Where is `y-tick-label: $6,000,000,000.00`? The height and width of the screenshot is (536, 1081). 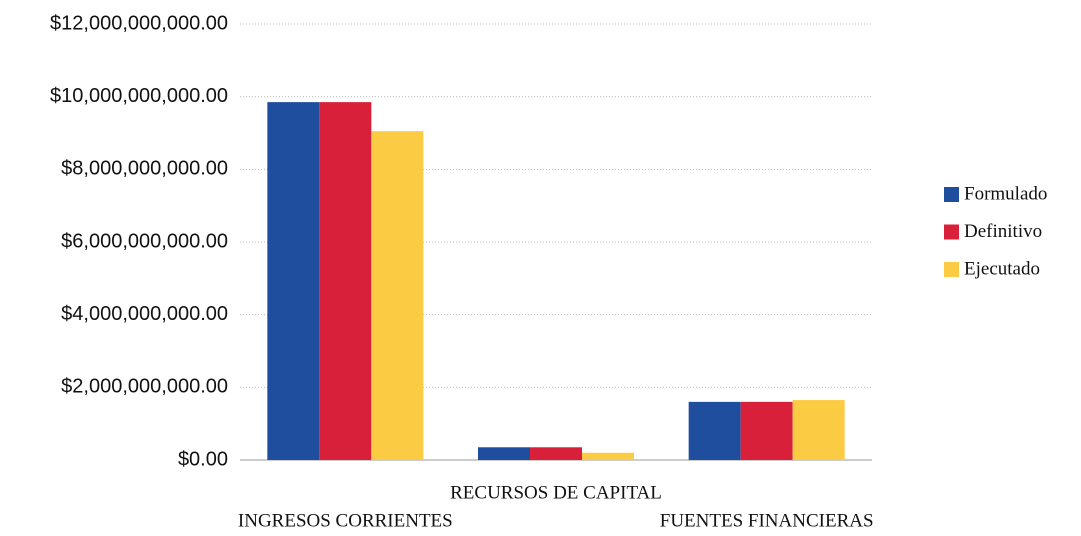 y-tick-label: $6,000,000,000.00 is located at coordinates (144, 241).